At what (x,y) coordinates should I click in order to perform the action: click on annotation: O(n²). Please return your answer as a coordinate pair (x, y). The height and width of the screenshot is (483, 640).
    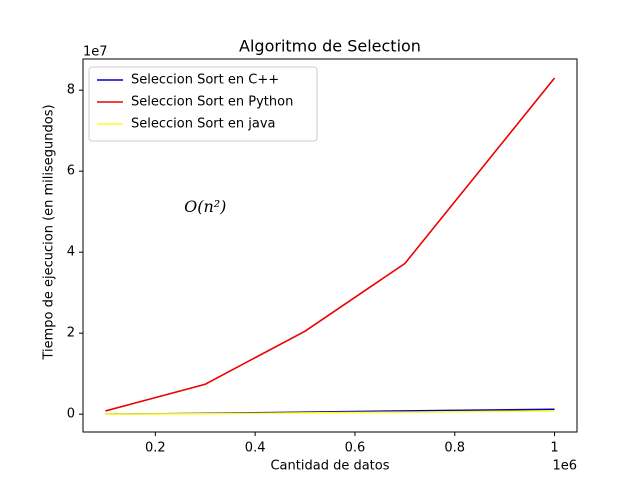
    Looking at the image, I should click on (205, 206).